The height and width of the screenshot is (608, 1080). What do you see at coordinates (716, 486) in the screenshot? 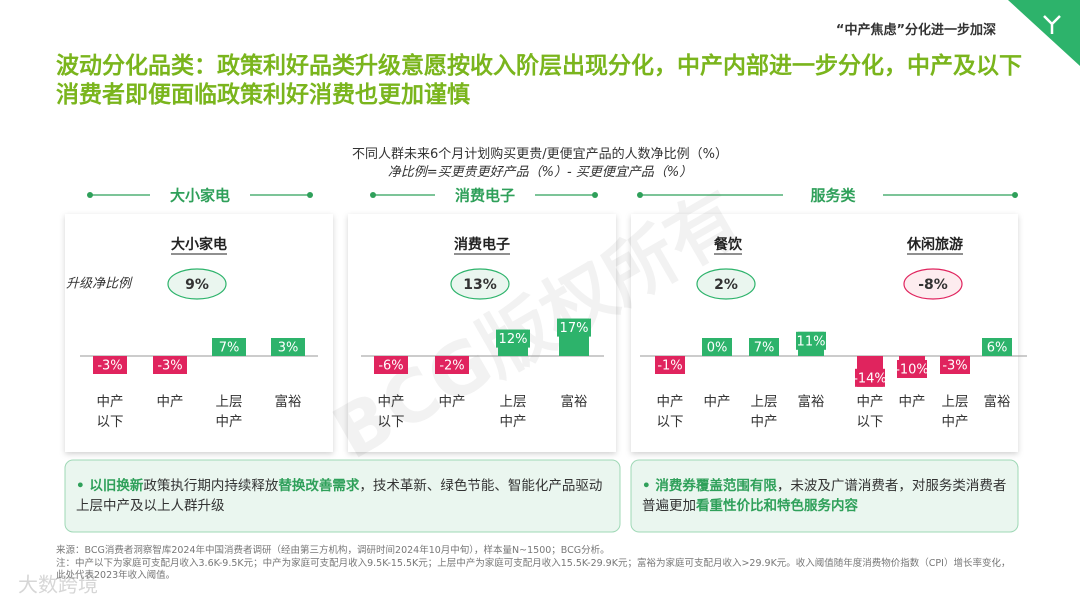
I see `highlight: 消费券覆盖范围有限` at bounding box center [716, 486].